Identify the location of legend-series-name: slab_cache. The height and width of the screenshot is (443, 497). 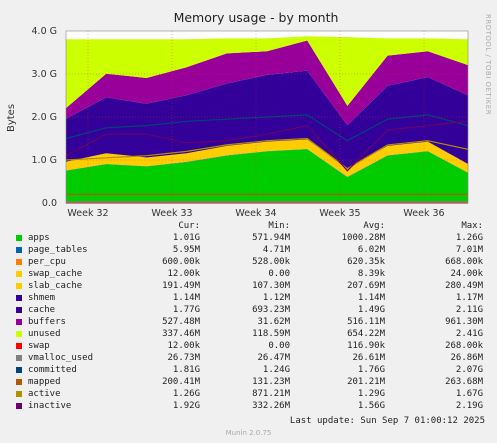
(55, 286).